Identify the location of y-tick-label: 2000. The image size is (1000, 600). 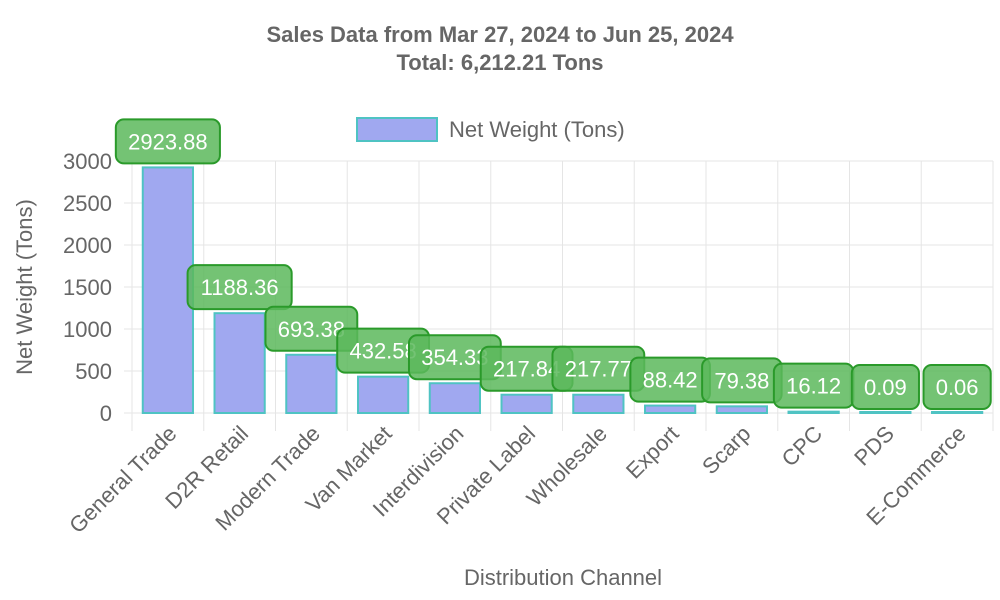
(87, 245).